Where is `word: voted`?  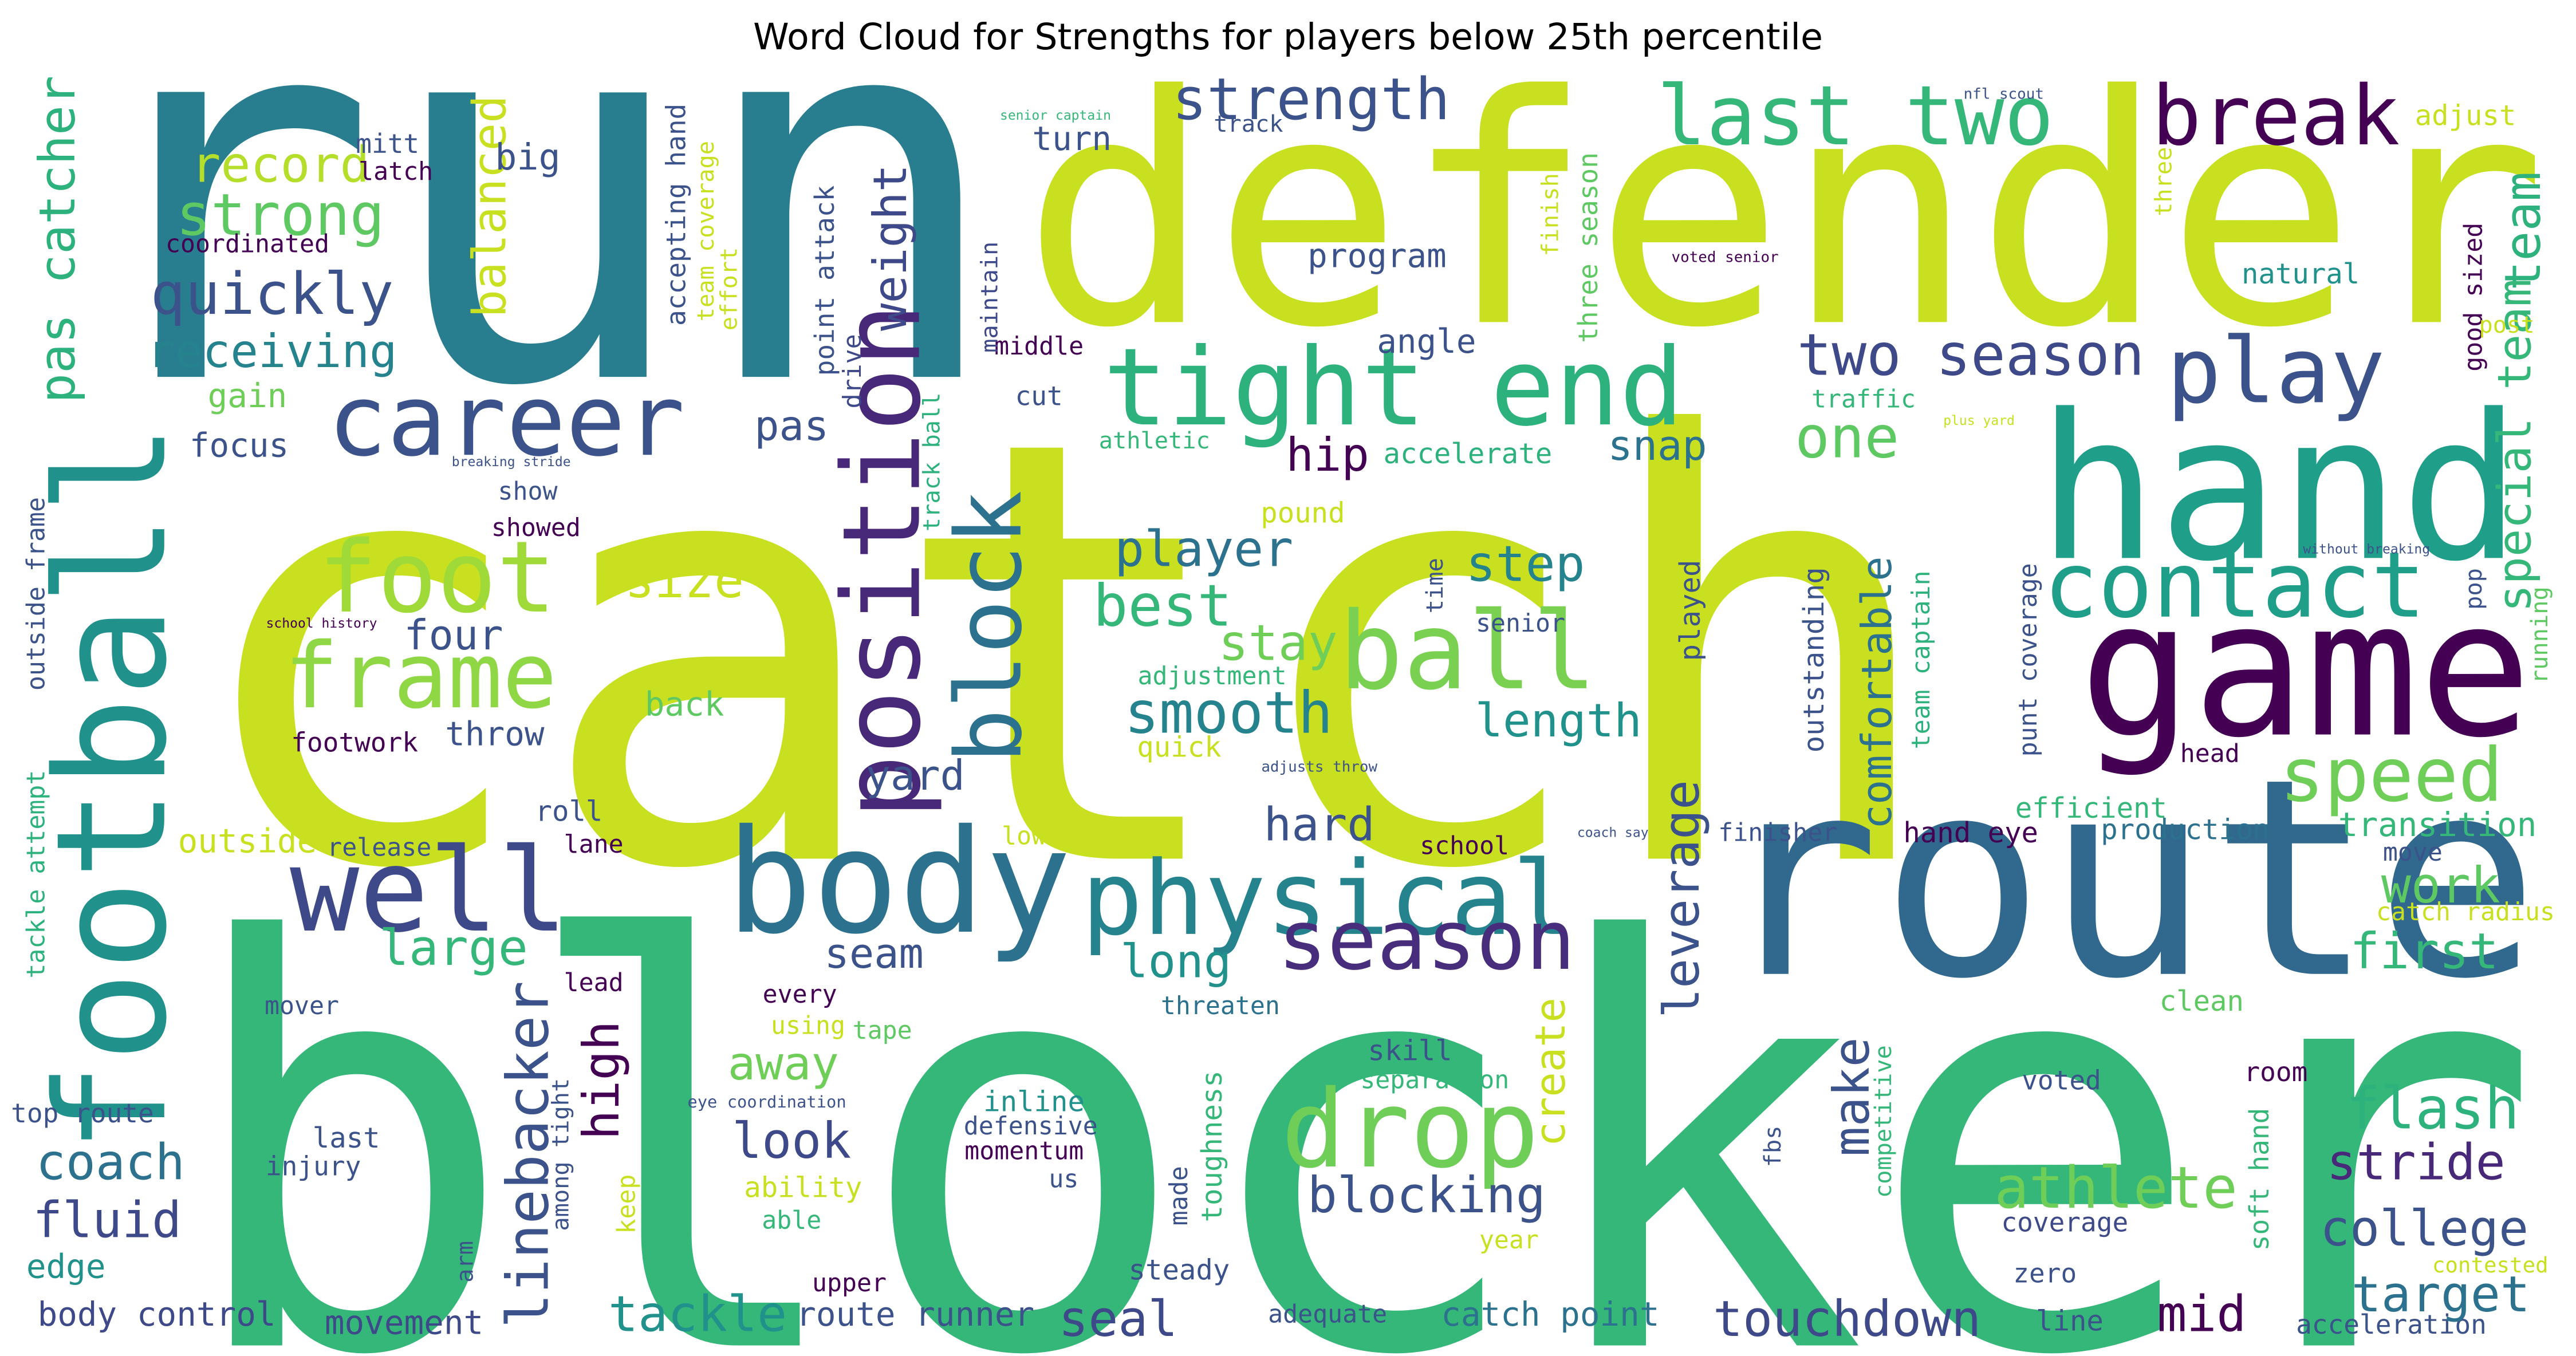 word: voted is located at coordinates (2062, 1080).